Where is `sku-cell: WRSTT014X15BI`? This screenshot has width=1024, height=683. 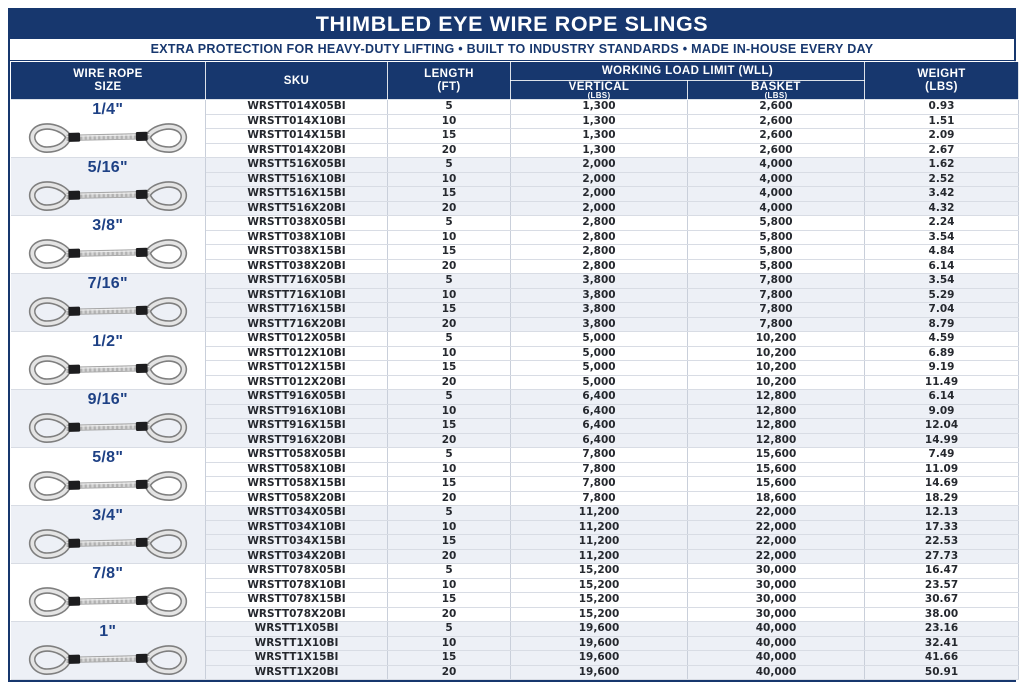
sku-cell: WRSTT014X15BI is located at coordinates (296, 136).